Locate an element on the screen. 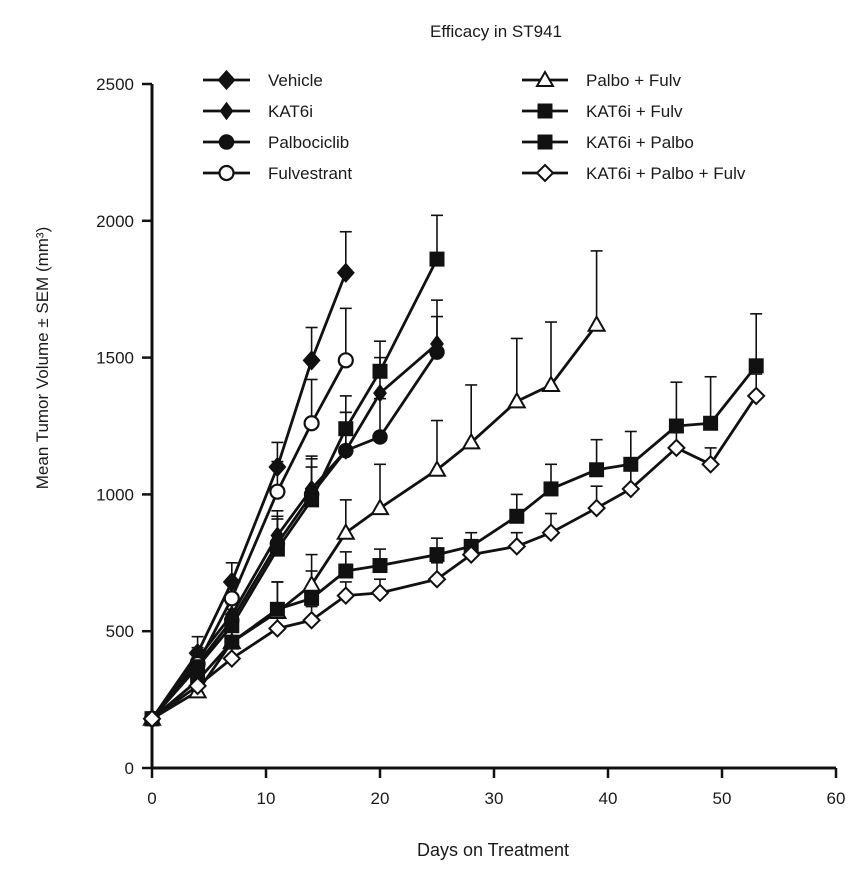  legend-label: KAT6i + Palbo + Fulv is located at coordinates (666, 173).